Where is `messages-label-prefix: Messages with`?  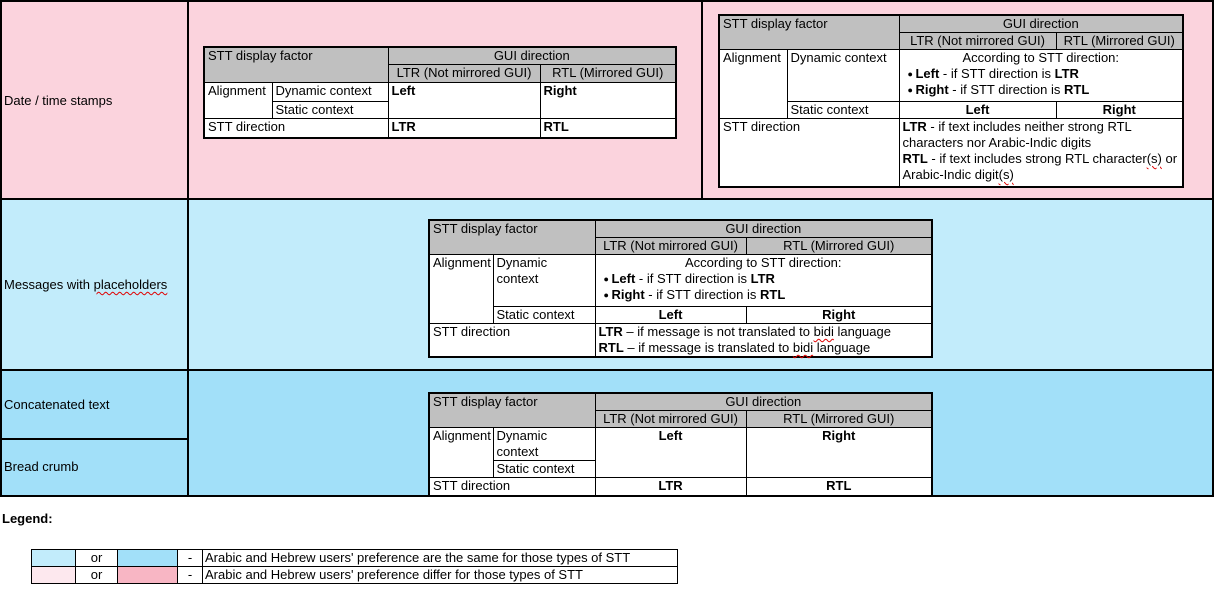
messages-label-prefix: Messages with is located at coordinates (49, 284).